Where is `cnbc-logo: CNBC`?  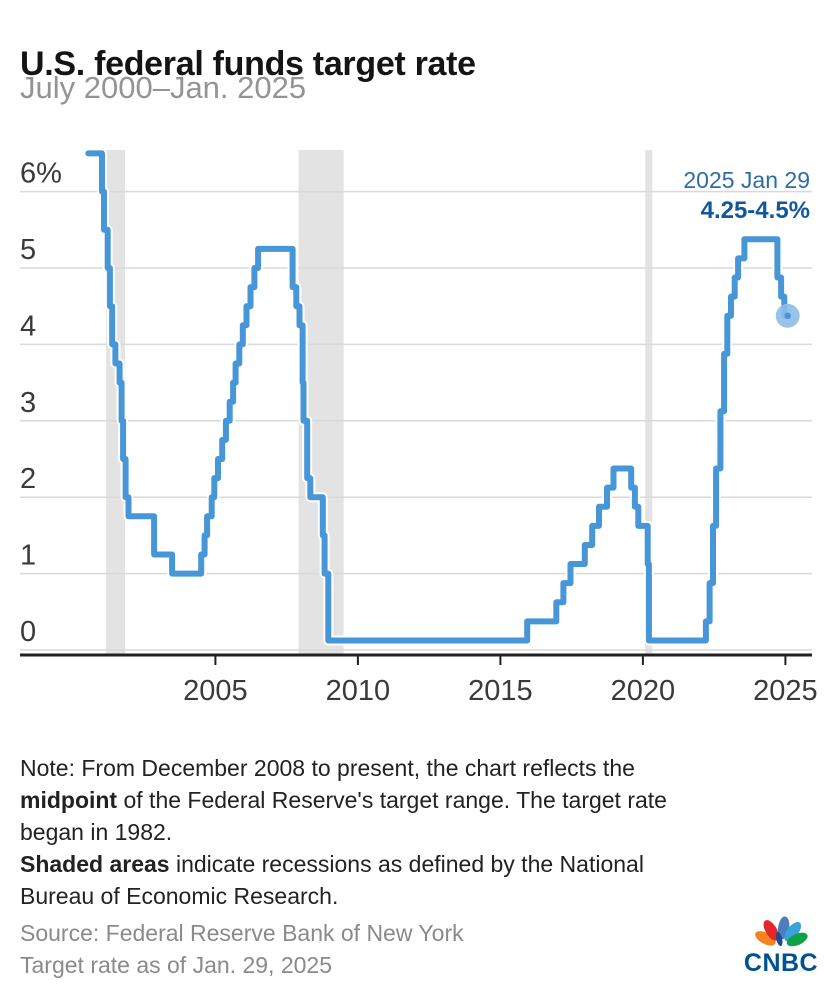 cnbc-logo: CNBC is located at coordinates (781, 942).